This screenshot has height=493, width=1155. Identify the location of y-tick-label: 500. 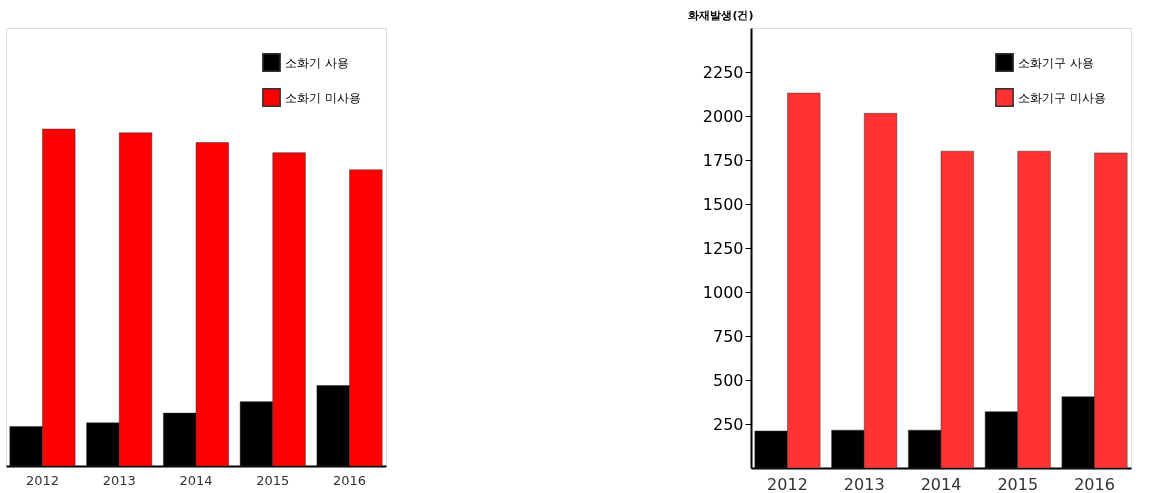
(728, 380).